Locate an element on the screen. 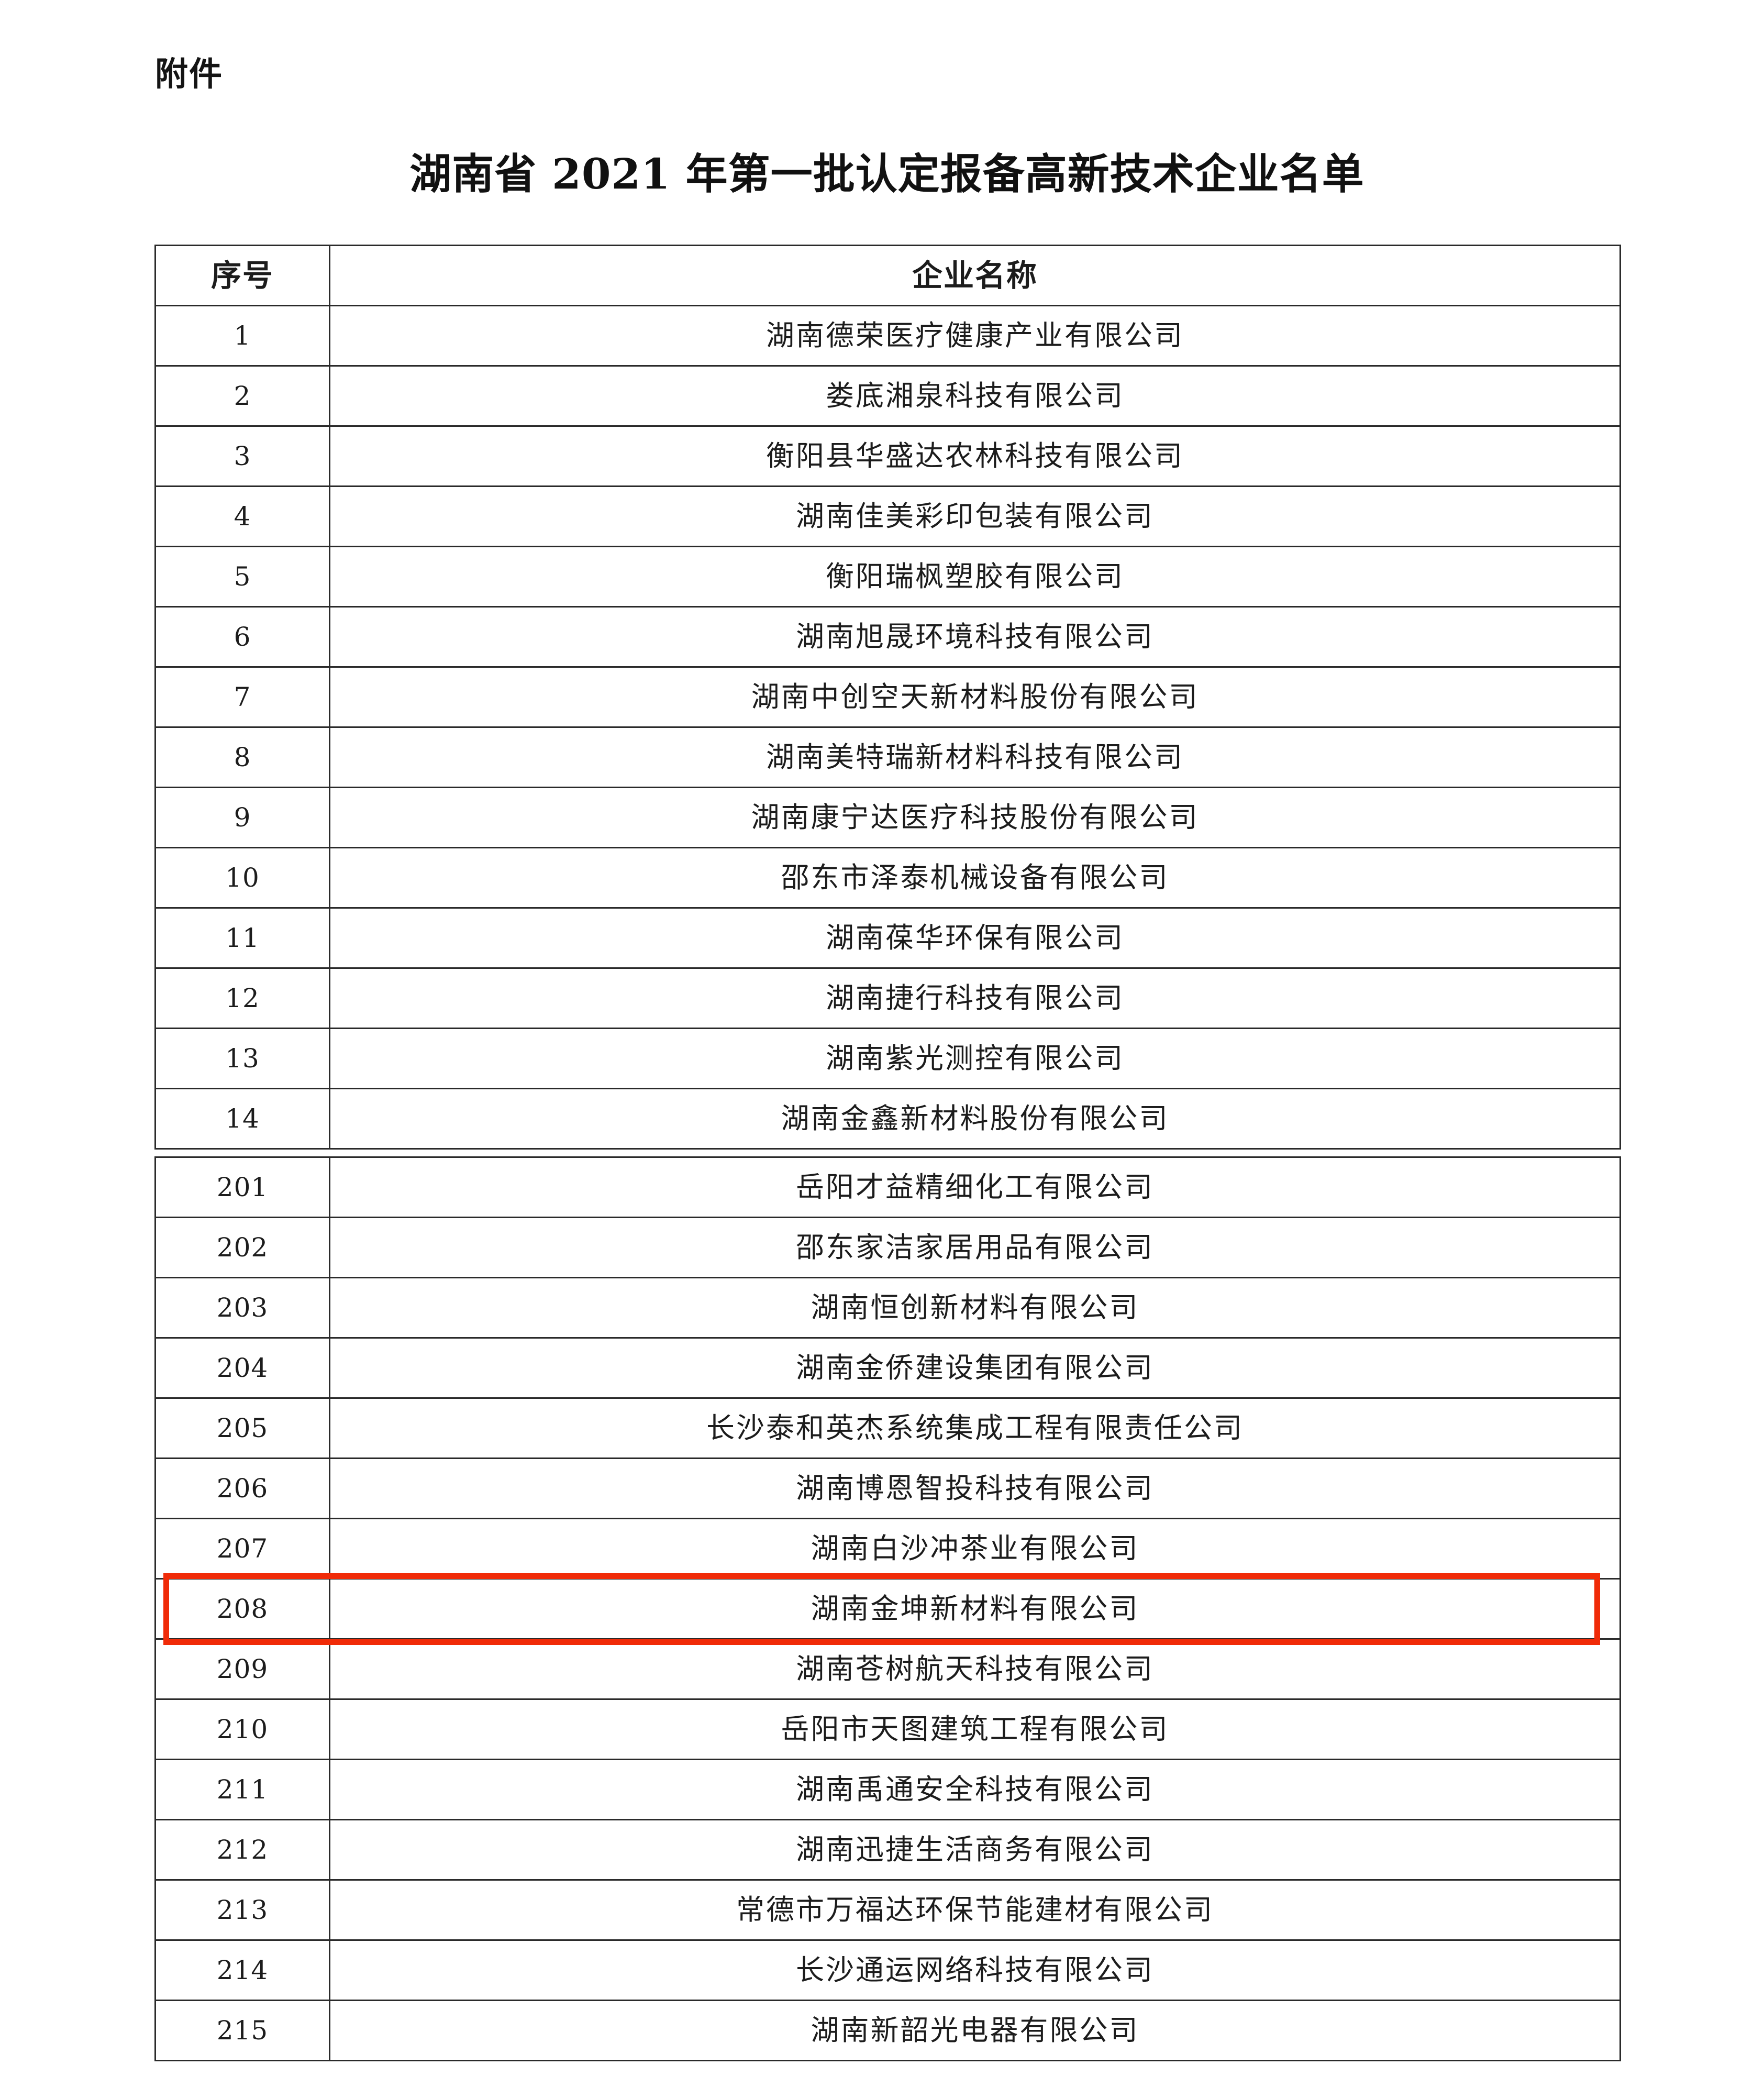  table-row: 213 常德市万福达环保节能建材有限公司 is located at coordinates (887, 1910).